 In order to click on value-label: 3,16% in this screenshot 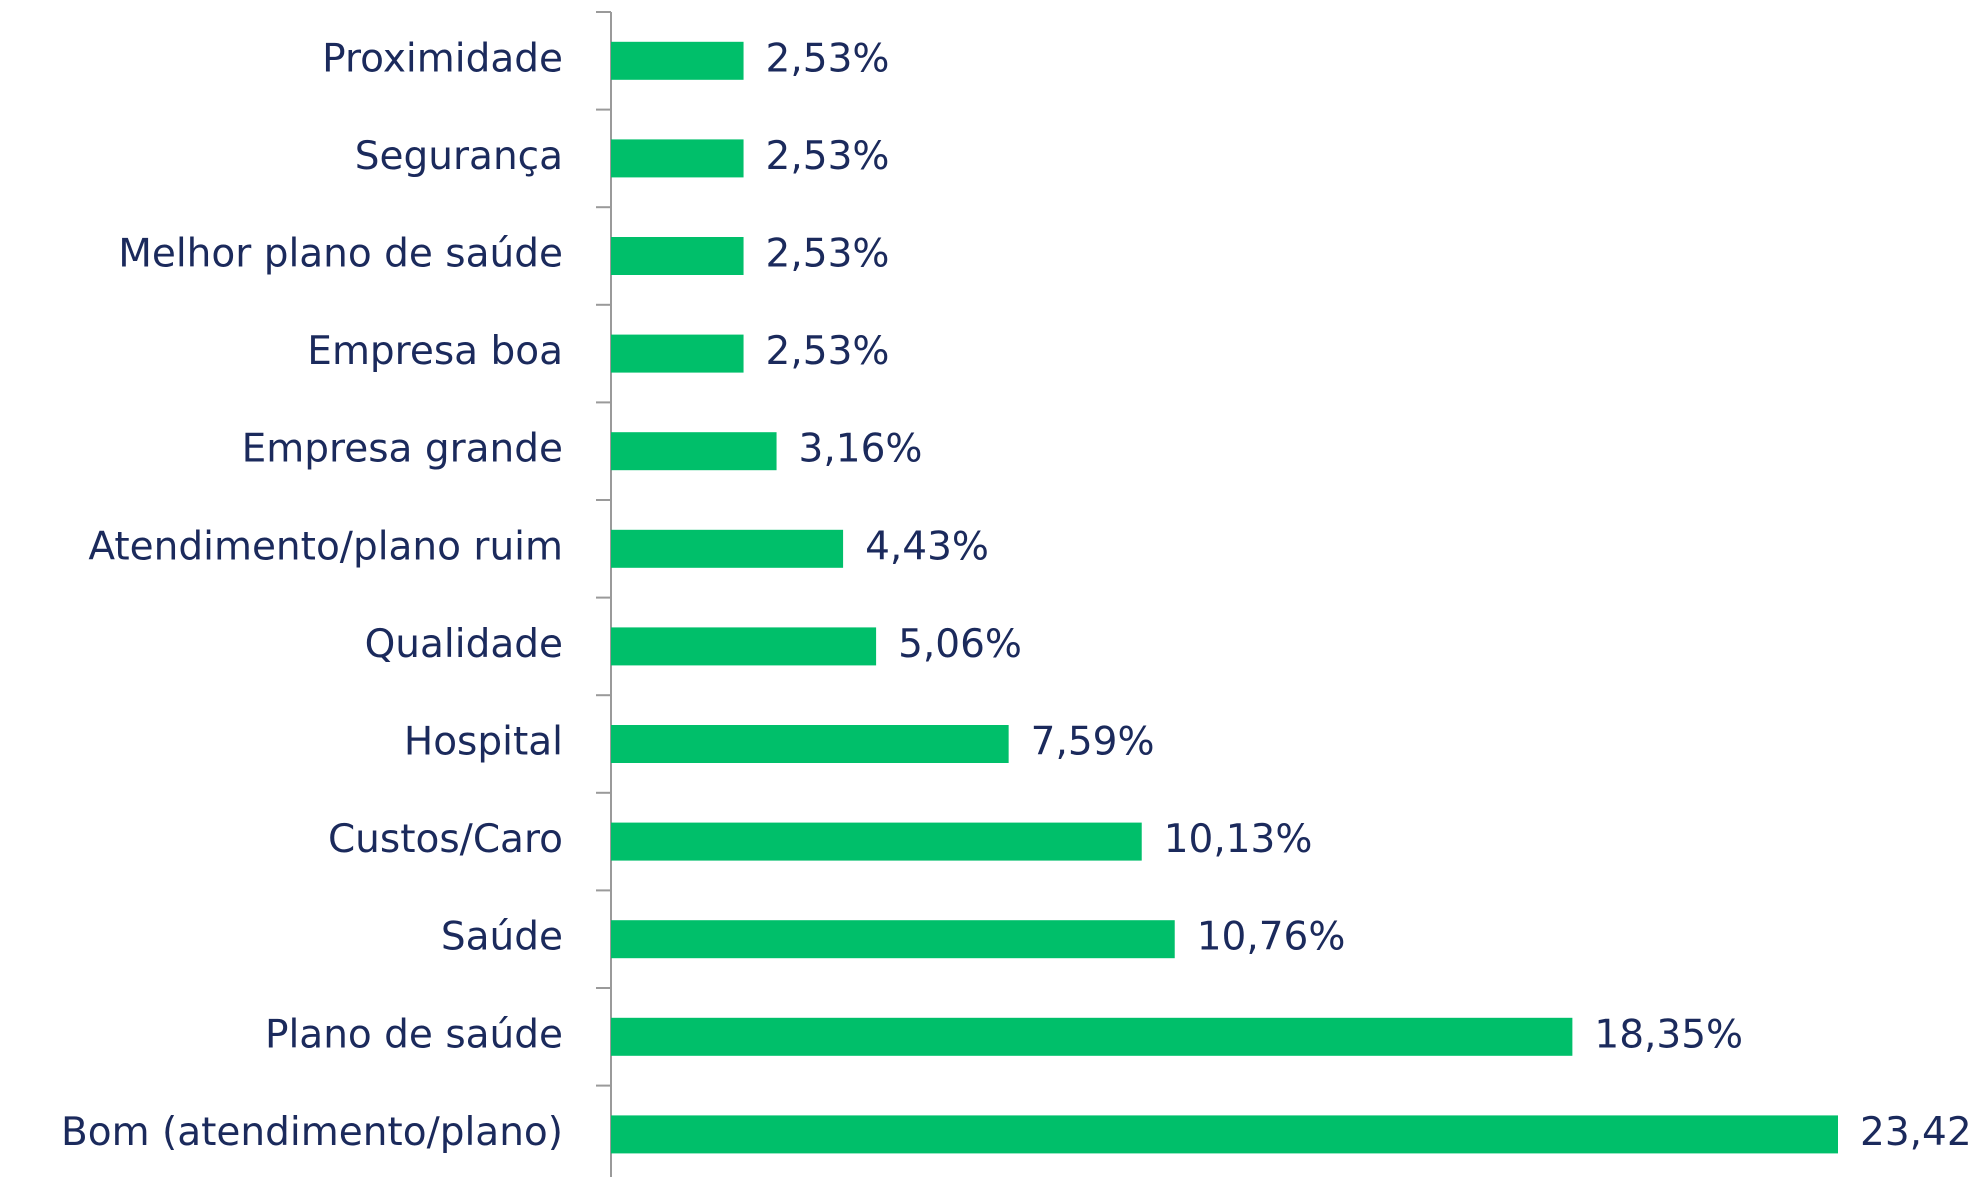, I will do `click(861, 449)`.